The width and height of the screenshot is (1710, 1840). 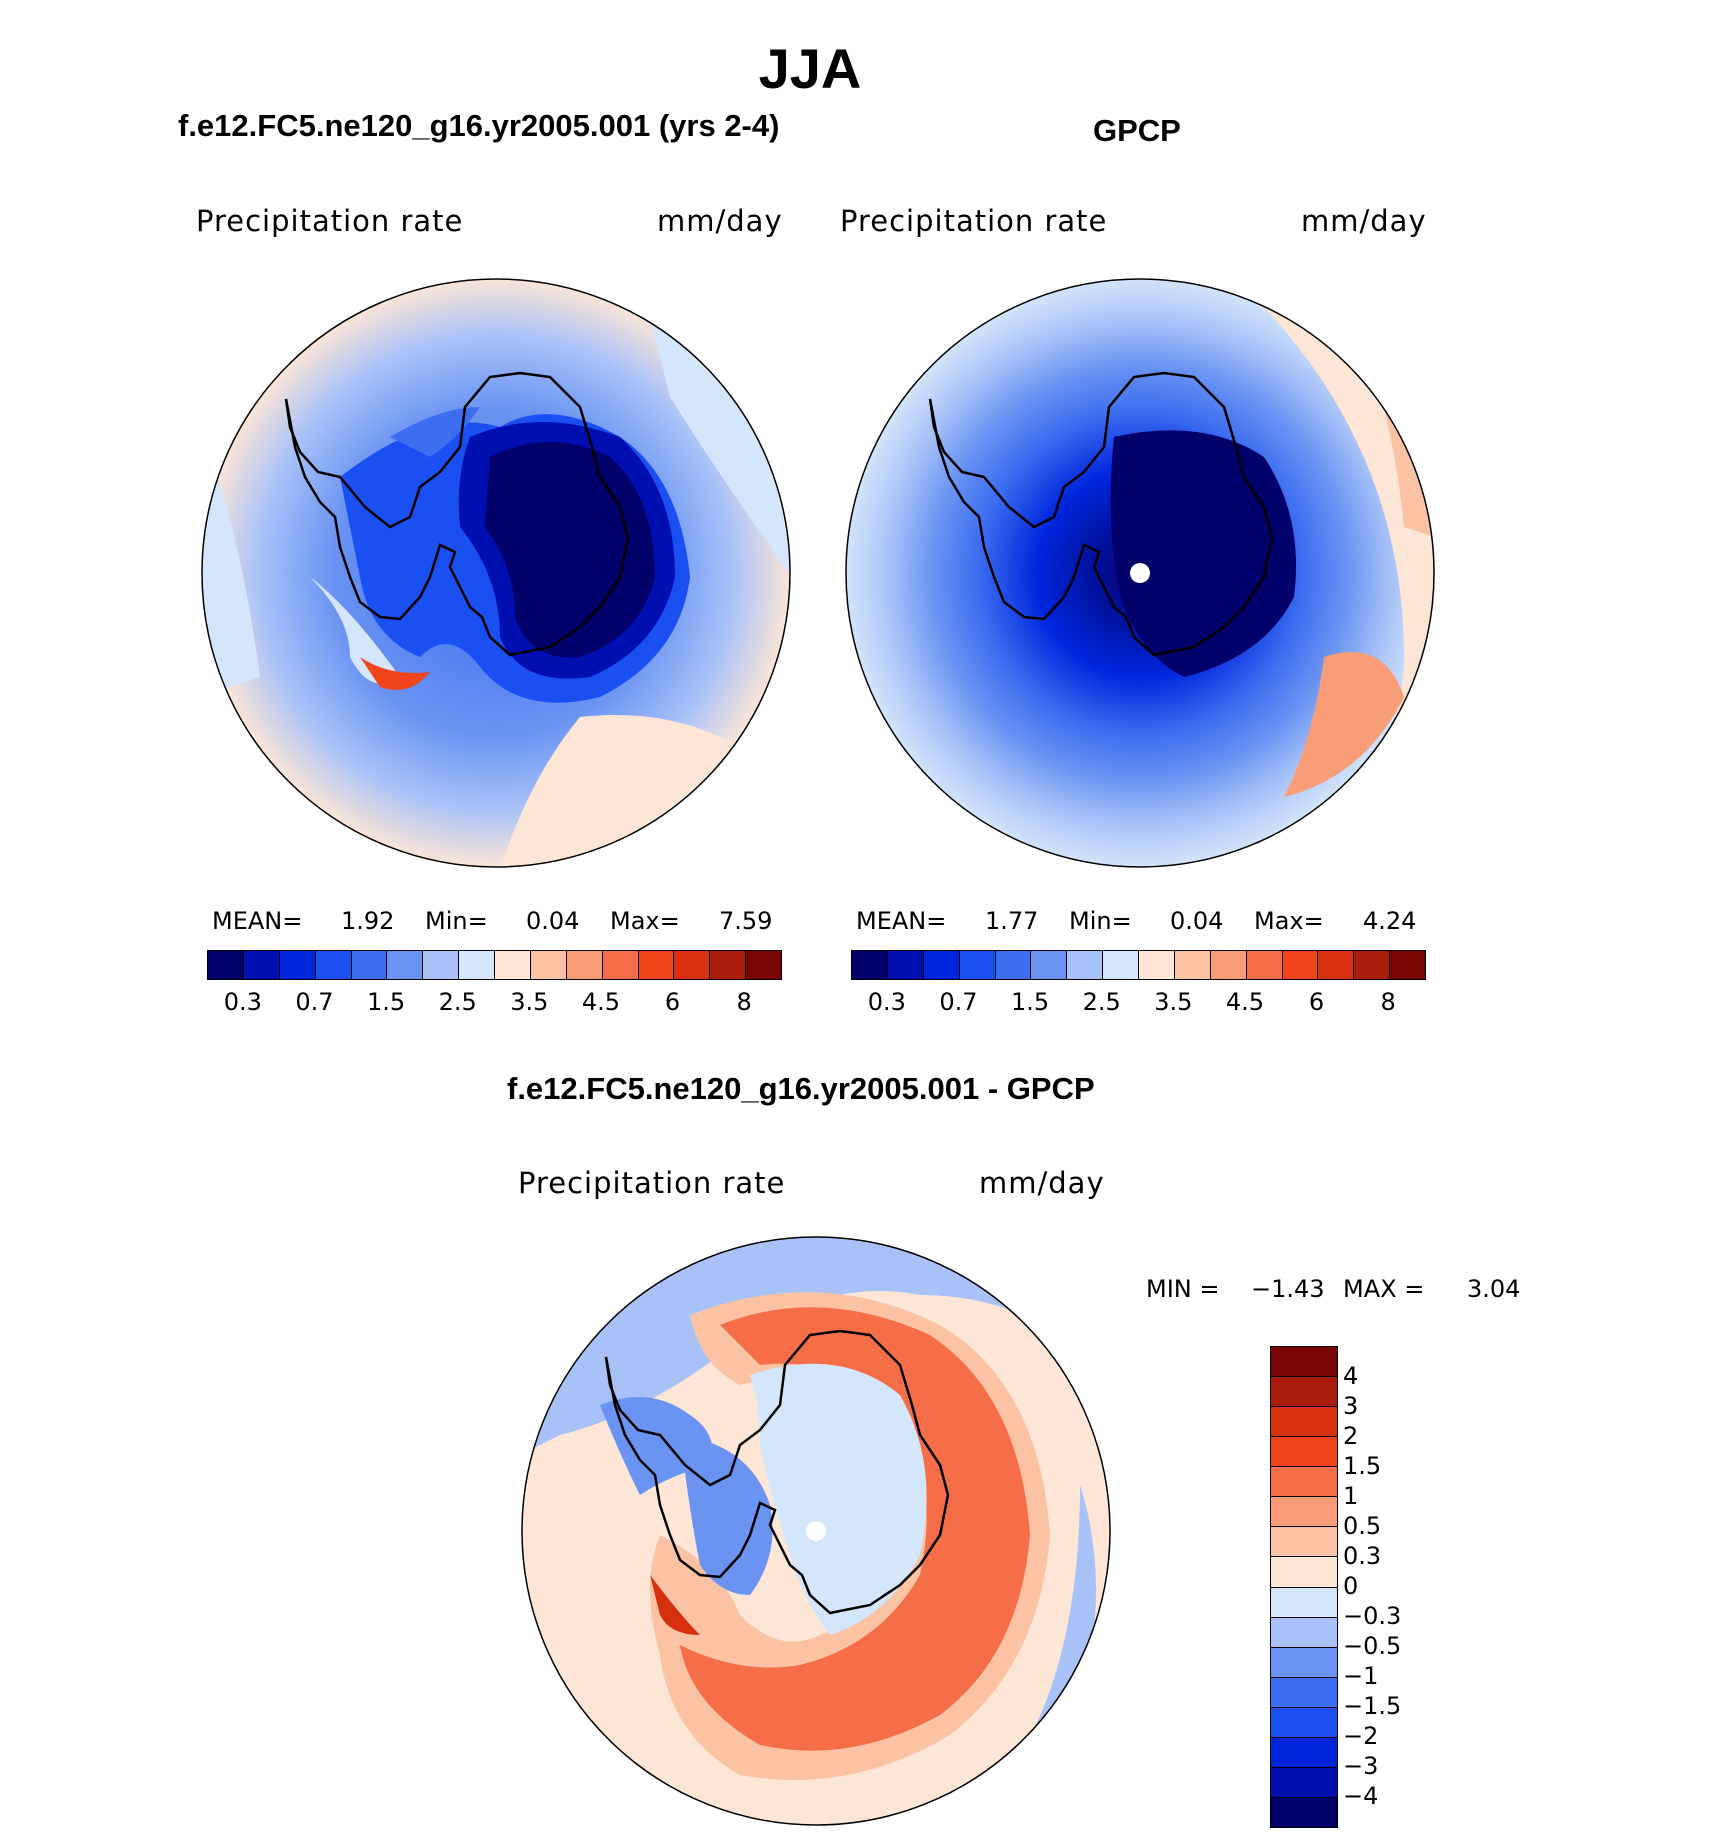 What do you see at coordinates (368, 921) in the screenshot?
I see `model-mean-value: 1.92` at bounding box center [368, 921].